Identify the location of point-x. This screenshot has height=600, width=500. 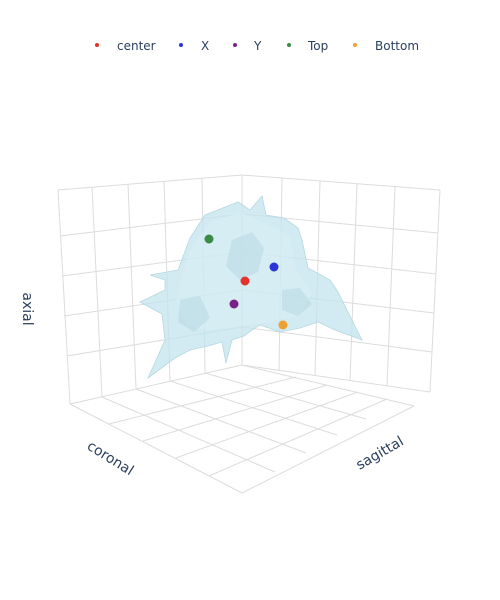
(274, 267).